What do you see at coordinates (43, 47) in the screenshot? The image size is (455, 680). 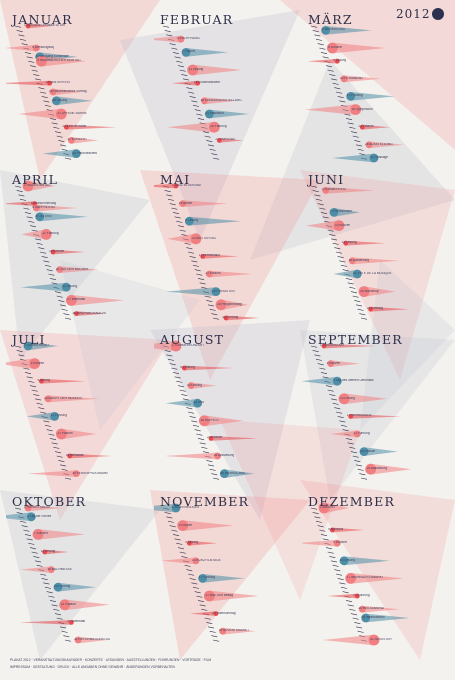 I see `event-entry: 6 Dreikönigstag` at bounding box center [43, 47].